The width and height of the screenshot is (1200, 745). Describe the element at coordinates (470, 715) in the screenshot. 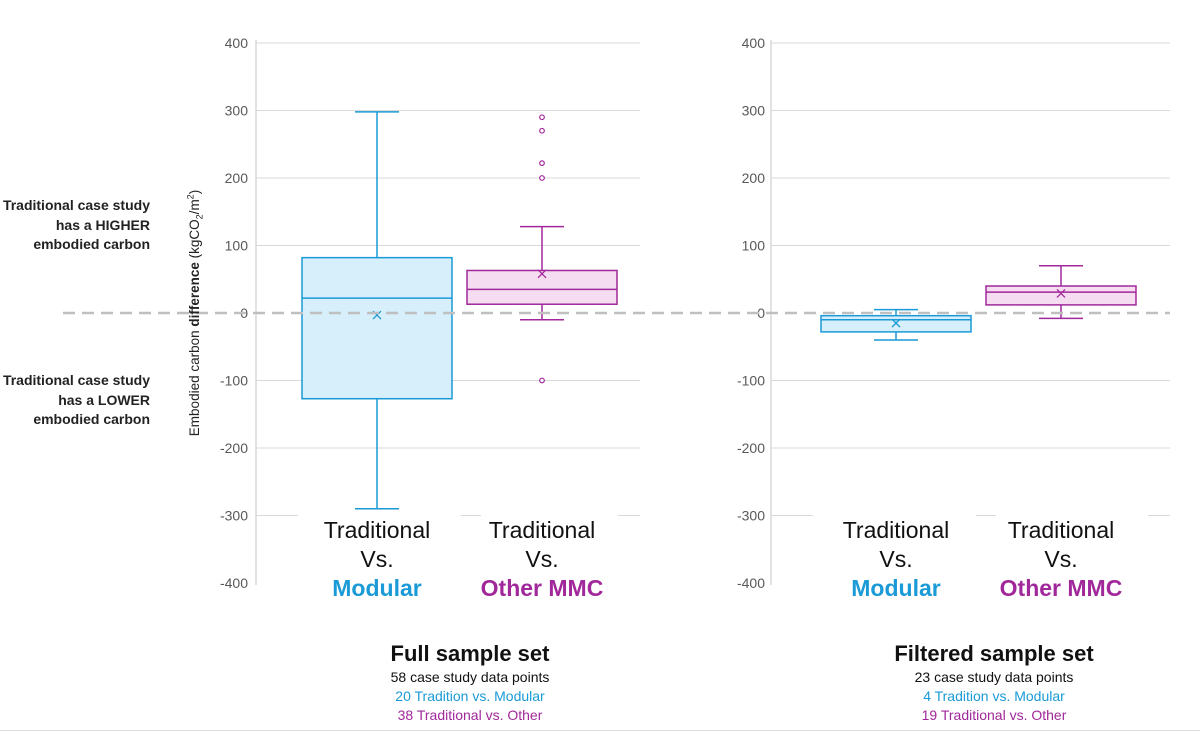

I see `note-other: 38 Traditional vs. Other` at that location.